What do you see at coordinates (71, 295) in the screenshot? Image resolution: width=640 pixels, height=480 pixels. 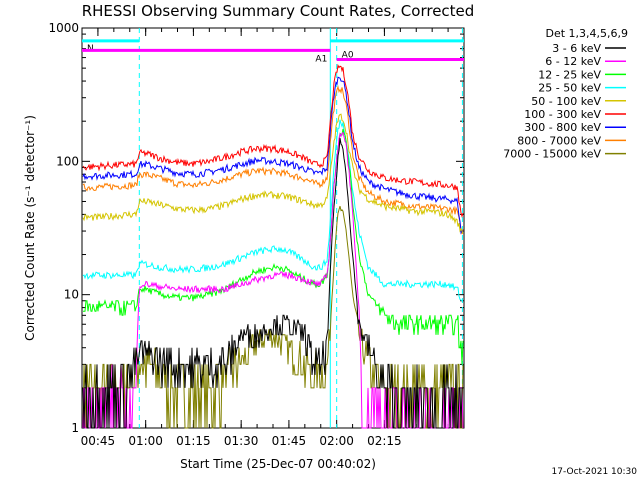 I see `y-tick-label: 10` at bounding box center [71, 295].